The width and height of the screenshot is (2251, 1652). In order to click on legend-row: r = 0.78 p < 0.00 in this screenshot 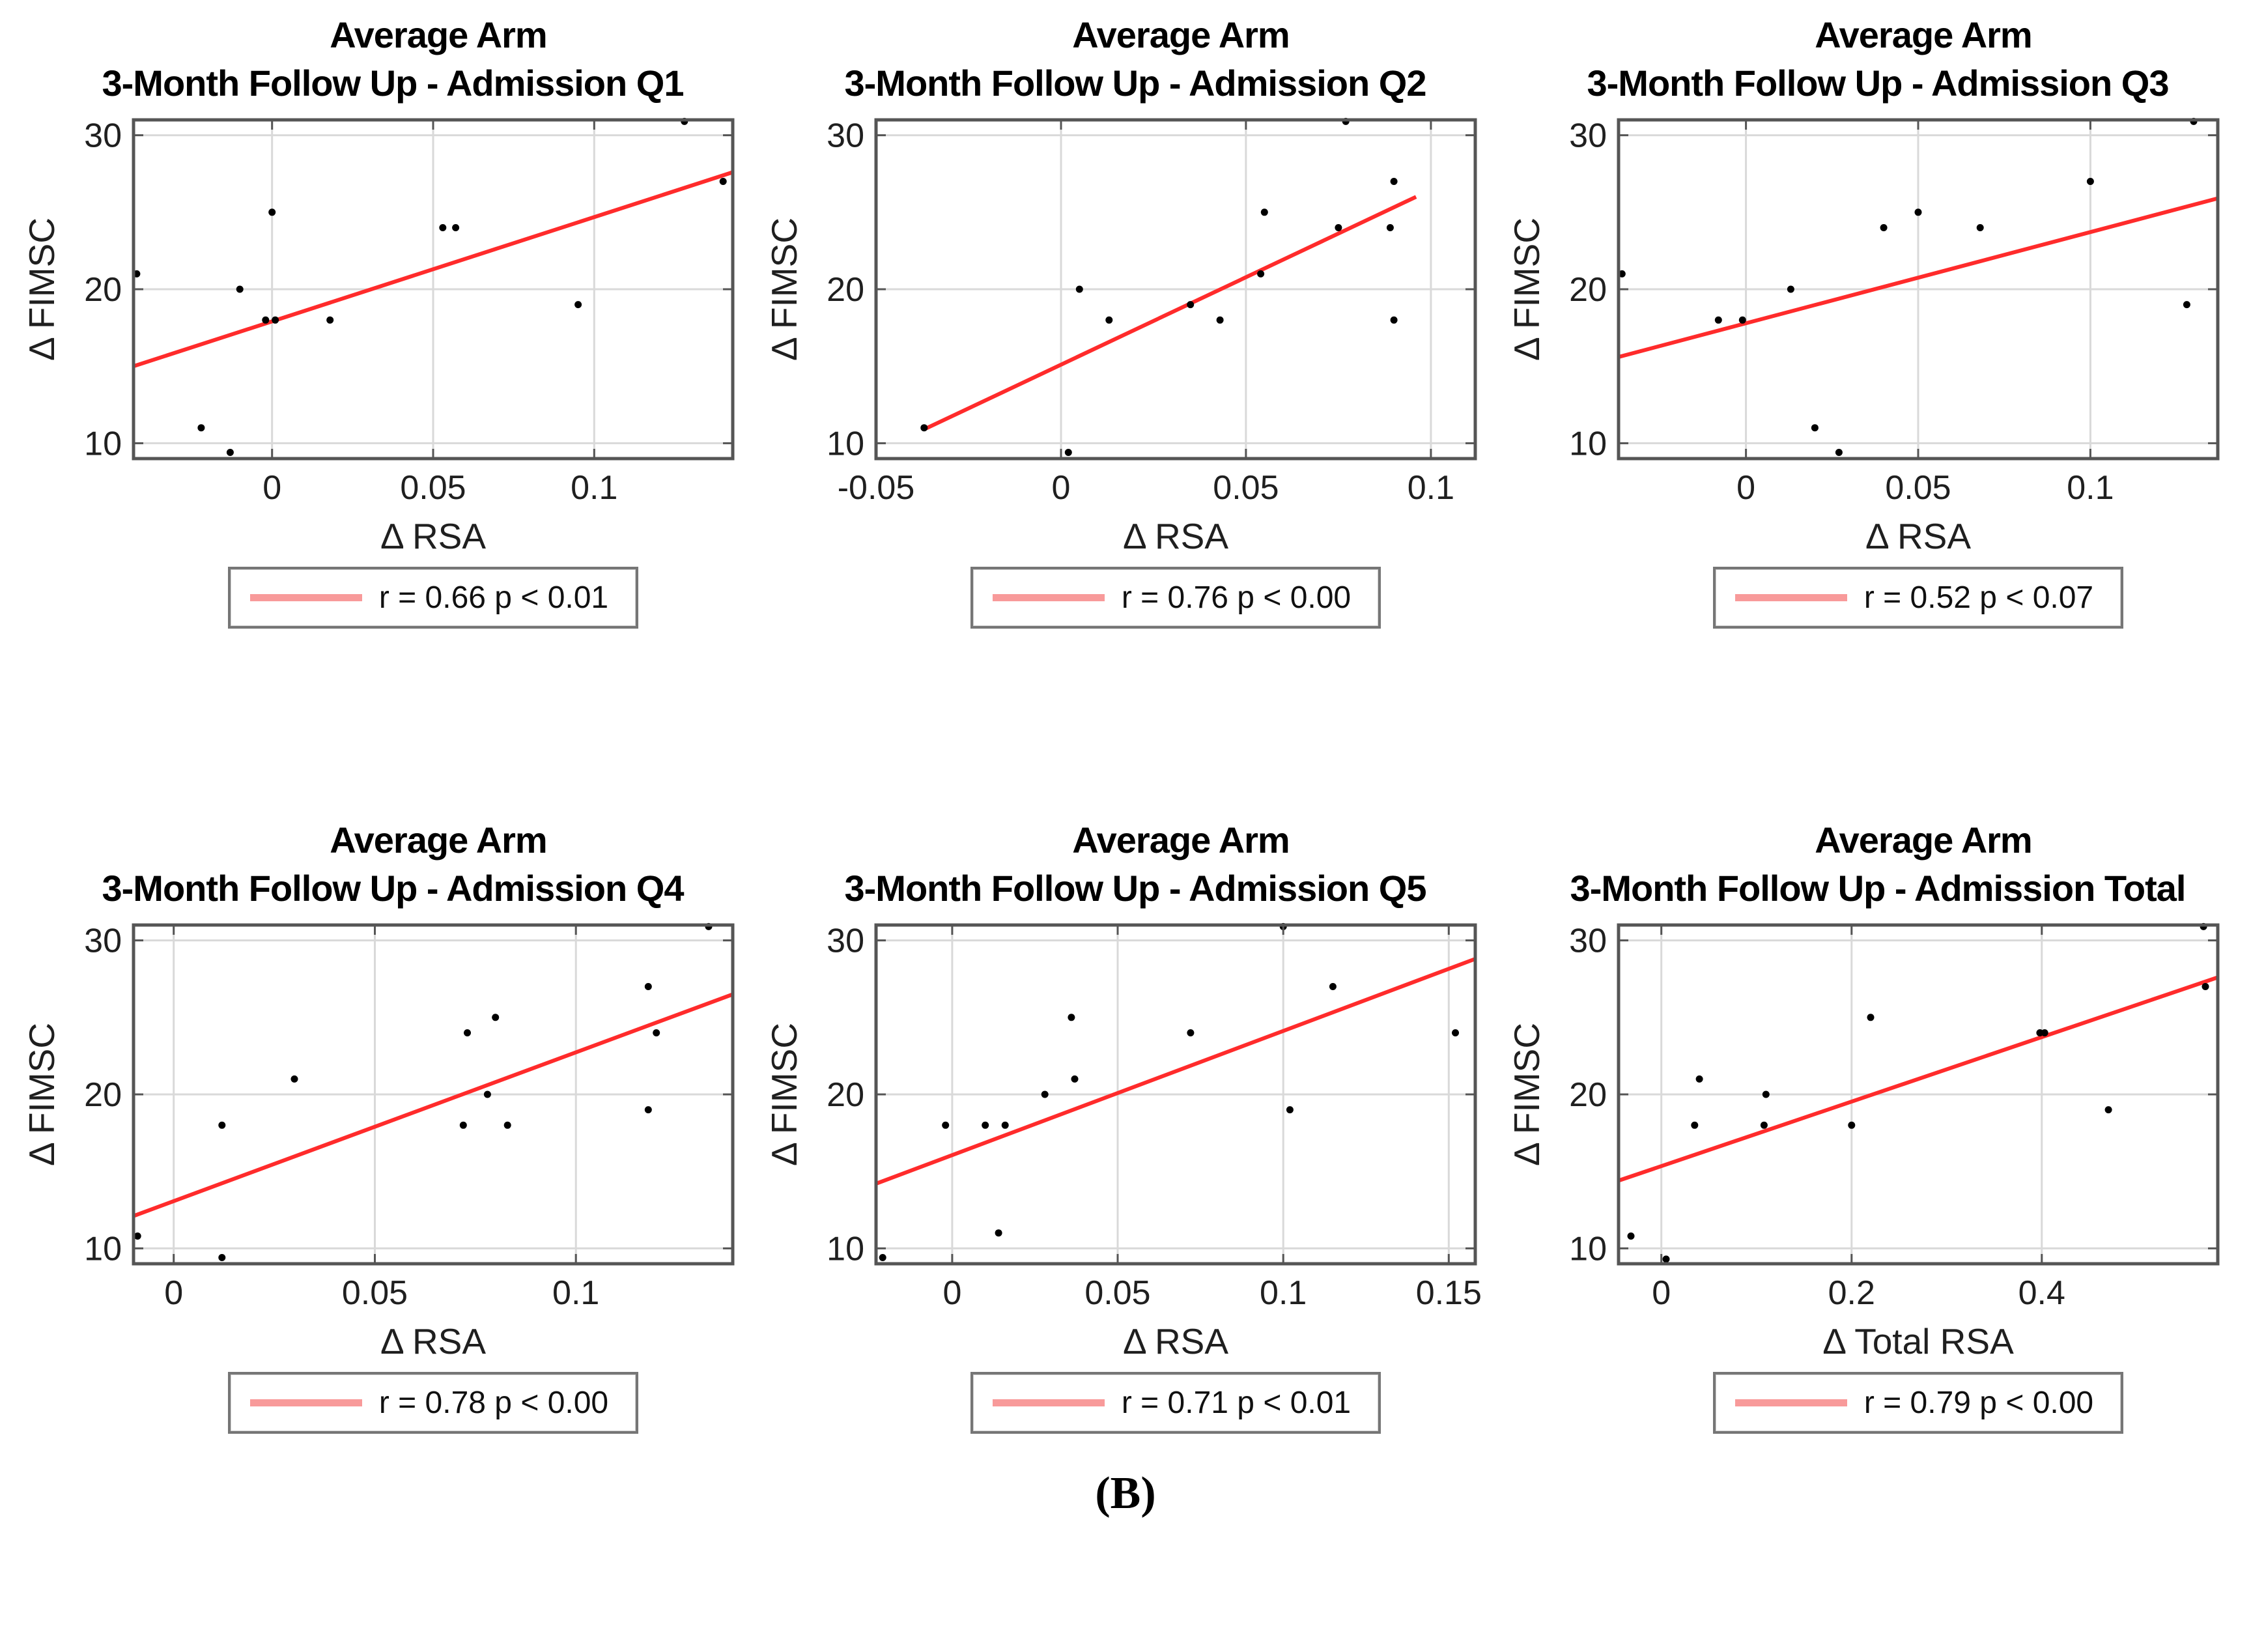, I will do `click(433, 1403)`.